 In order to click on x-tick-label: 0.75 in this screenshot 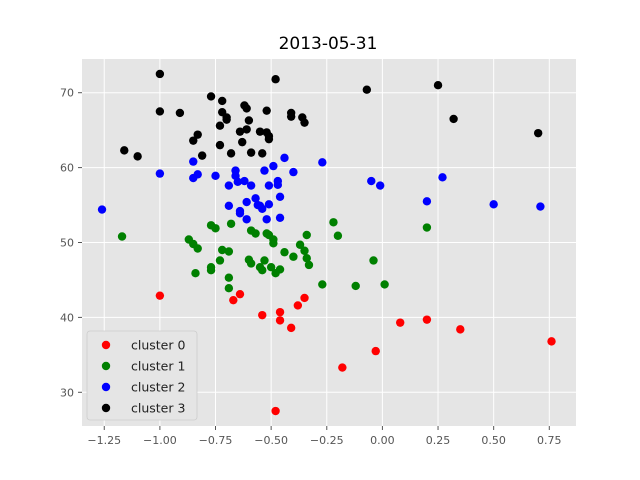, I will do `click(549, 440)`.